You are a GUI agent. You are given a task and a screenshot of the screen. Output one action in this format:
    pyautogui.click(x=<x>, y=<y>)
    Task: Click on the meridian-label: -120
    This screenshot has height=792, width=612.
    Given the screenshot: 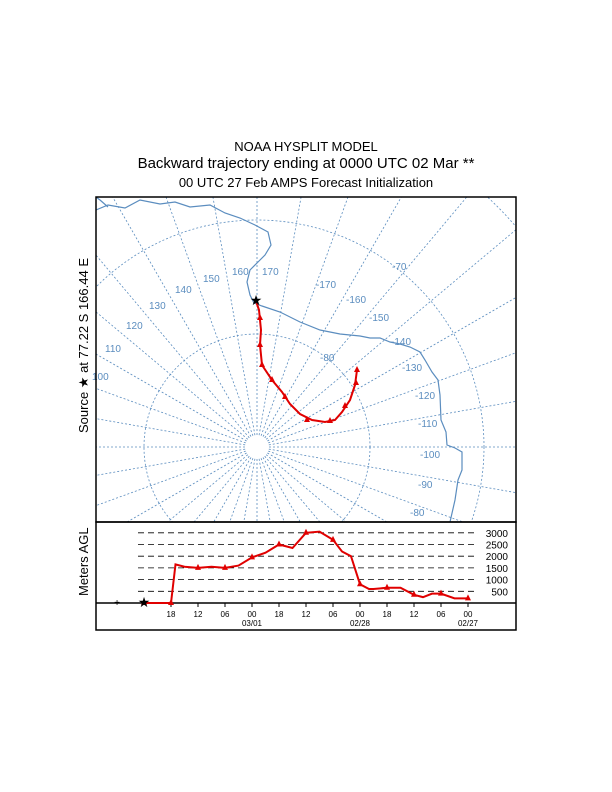 What is the action you would take?
    pyautogui.click(x=425, y=396)
    